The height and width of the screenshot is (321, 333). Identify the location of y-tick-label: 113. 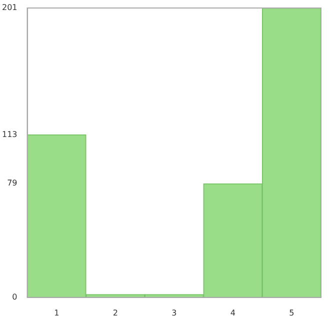
(10, 134).